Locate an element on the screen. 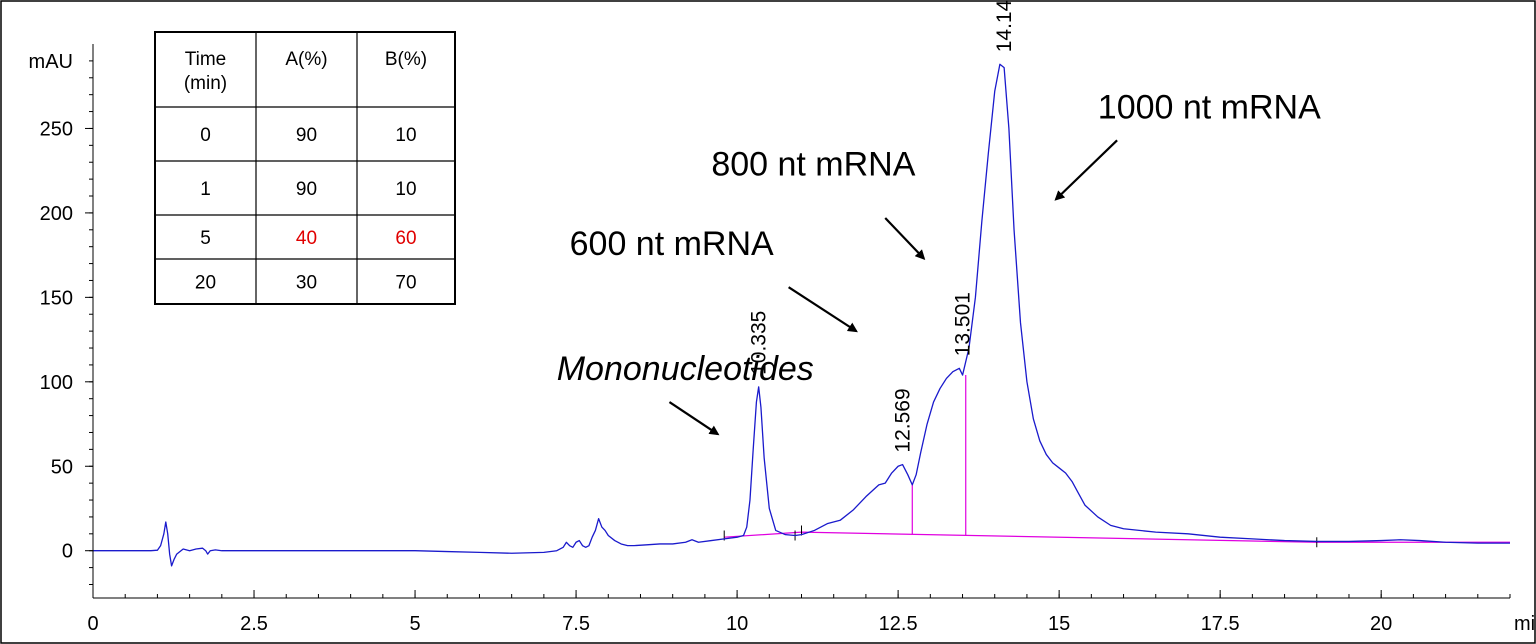 This screenshot has height=644, width=1536. y-tick-label: 250 is located at coordinates (56, 129).